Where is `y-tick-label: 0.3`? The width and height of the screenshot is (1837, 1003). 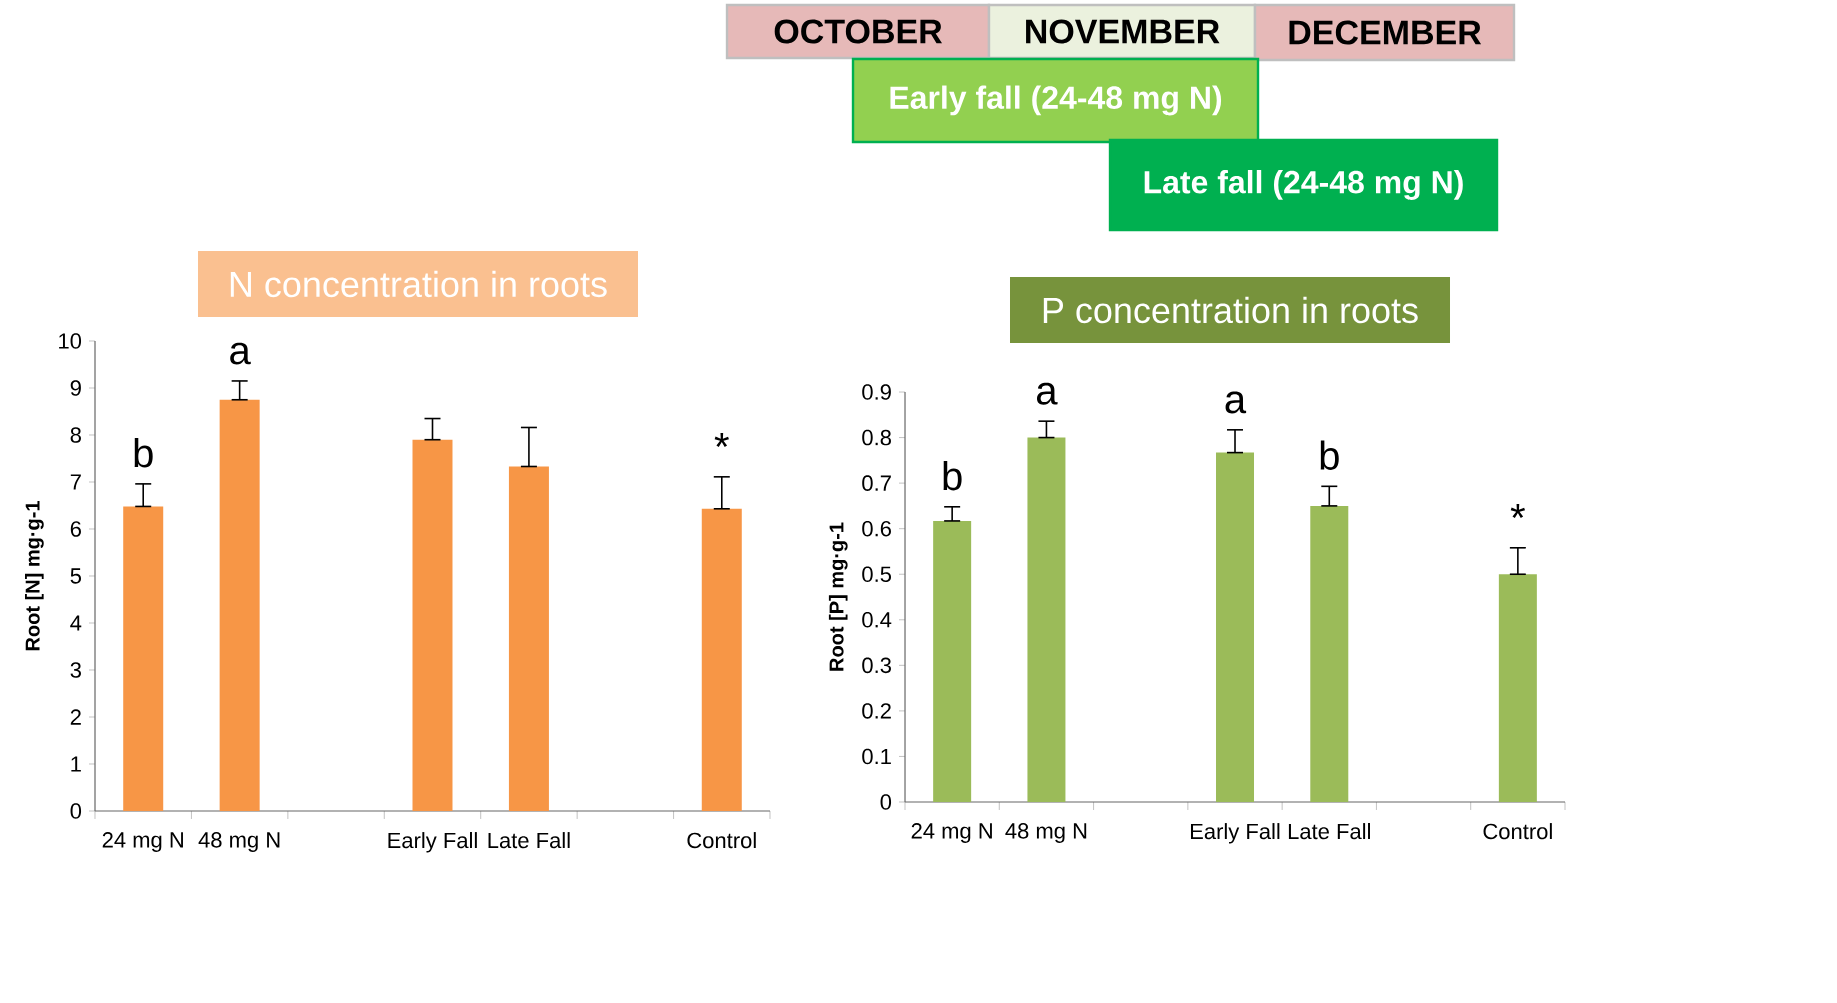 y-tick-label: 0.3 is located at coordinates (876, 665).